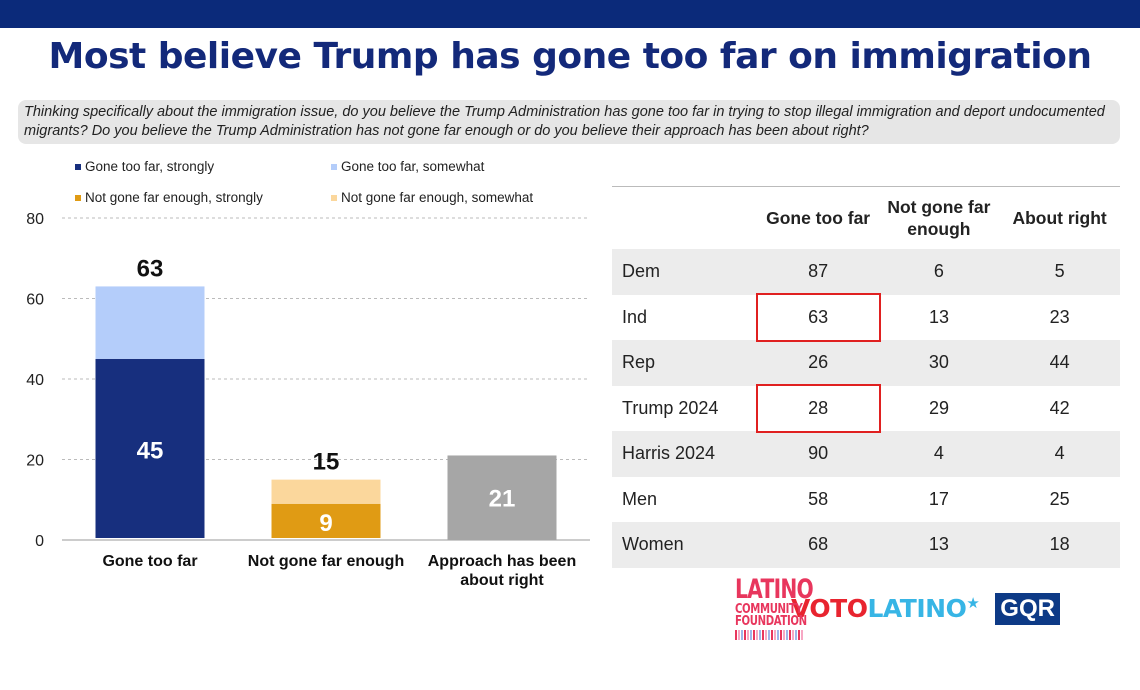  I want to click on latino-text: LATINO, so click(917, 609).